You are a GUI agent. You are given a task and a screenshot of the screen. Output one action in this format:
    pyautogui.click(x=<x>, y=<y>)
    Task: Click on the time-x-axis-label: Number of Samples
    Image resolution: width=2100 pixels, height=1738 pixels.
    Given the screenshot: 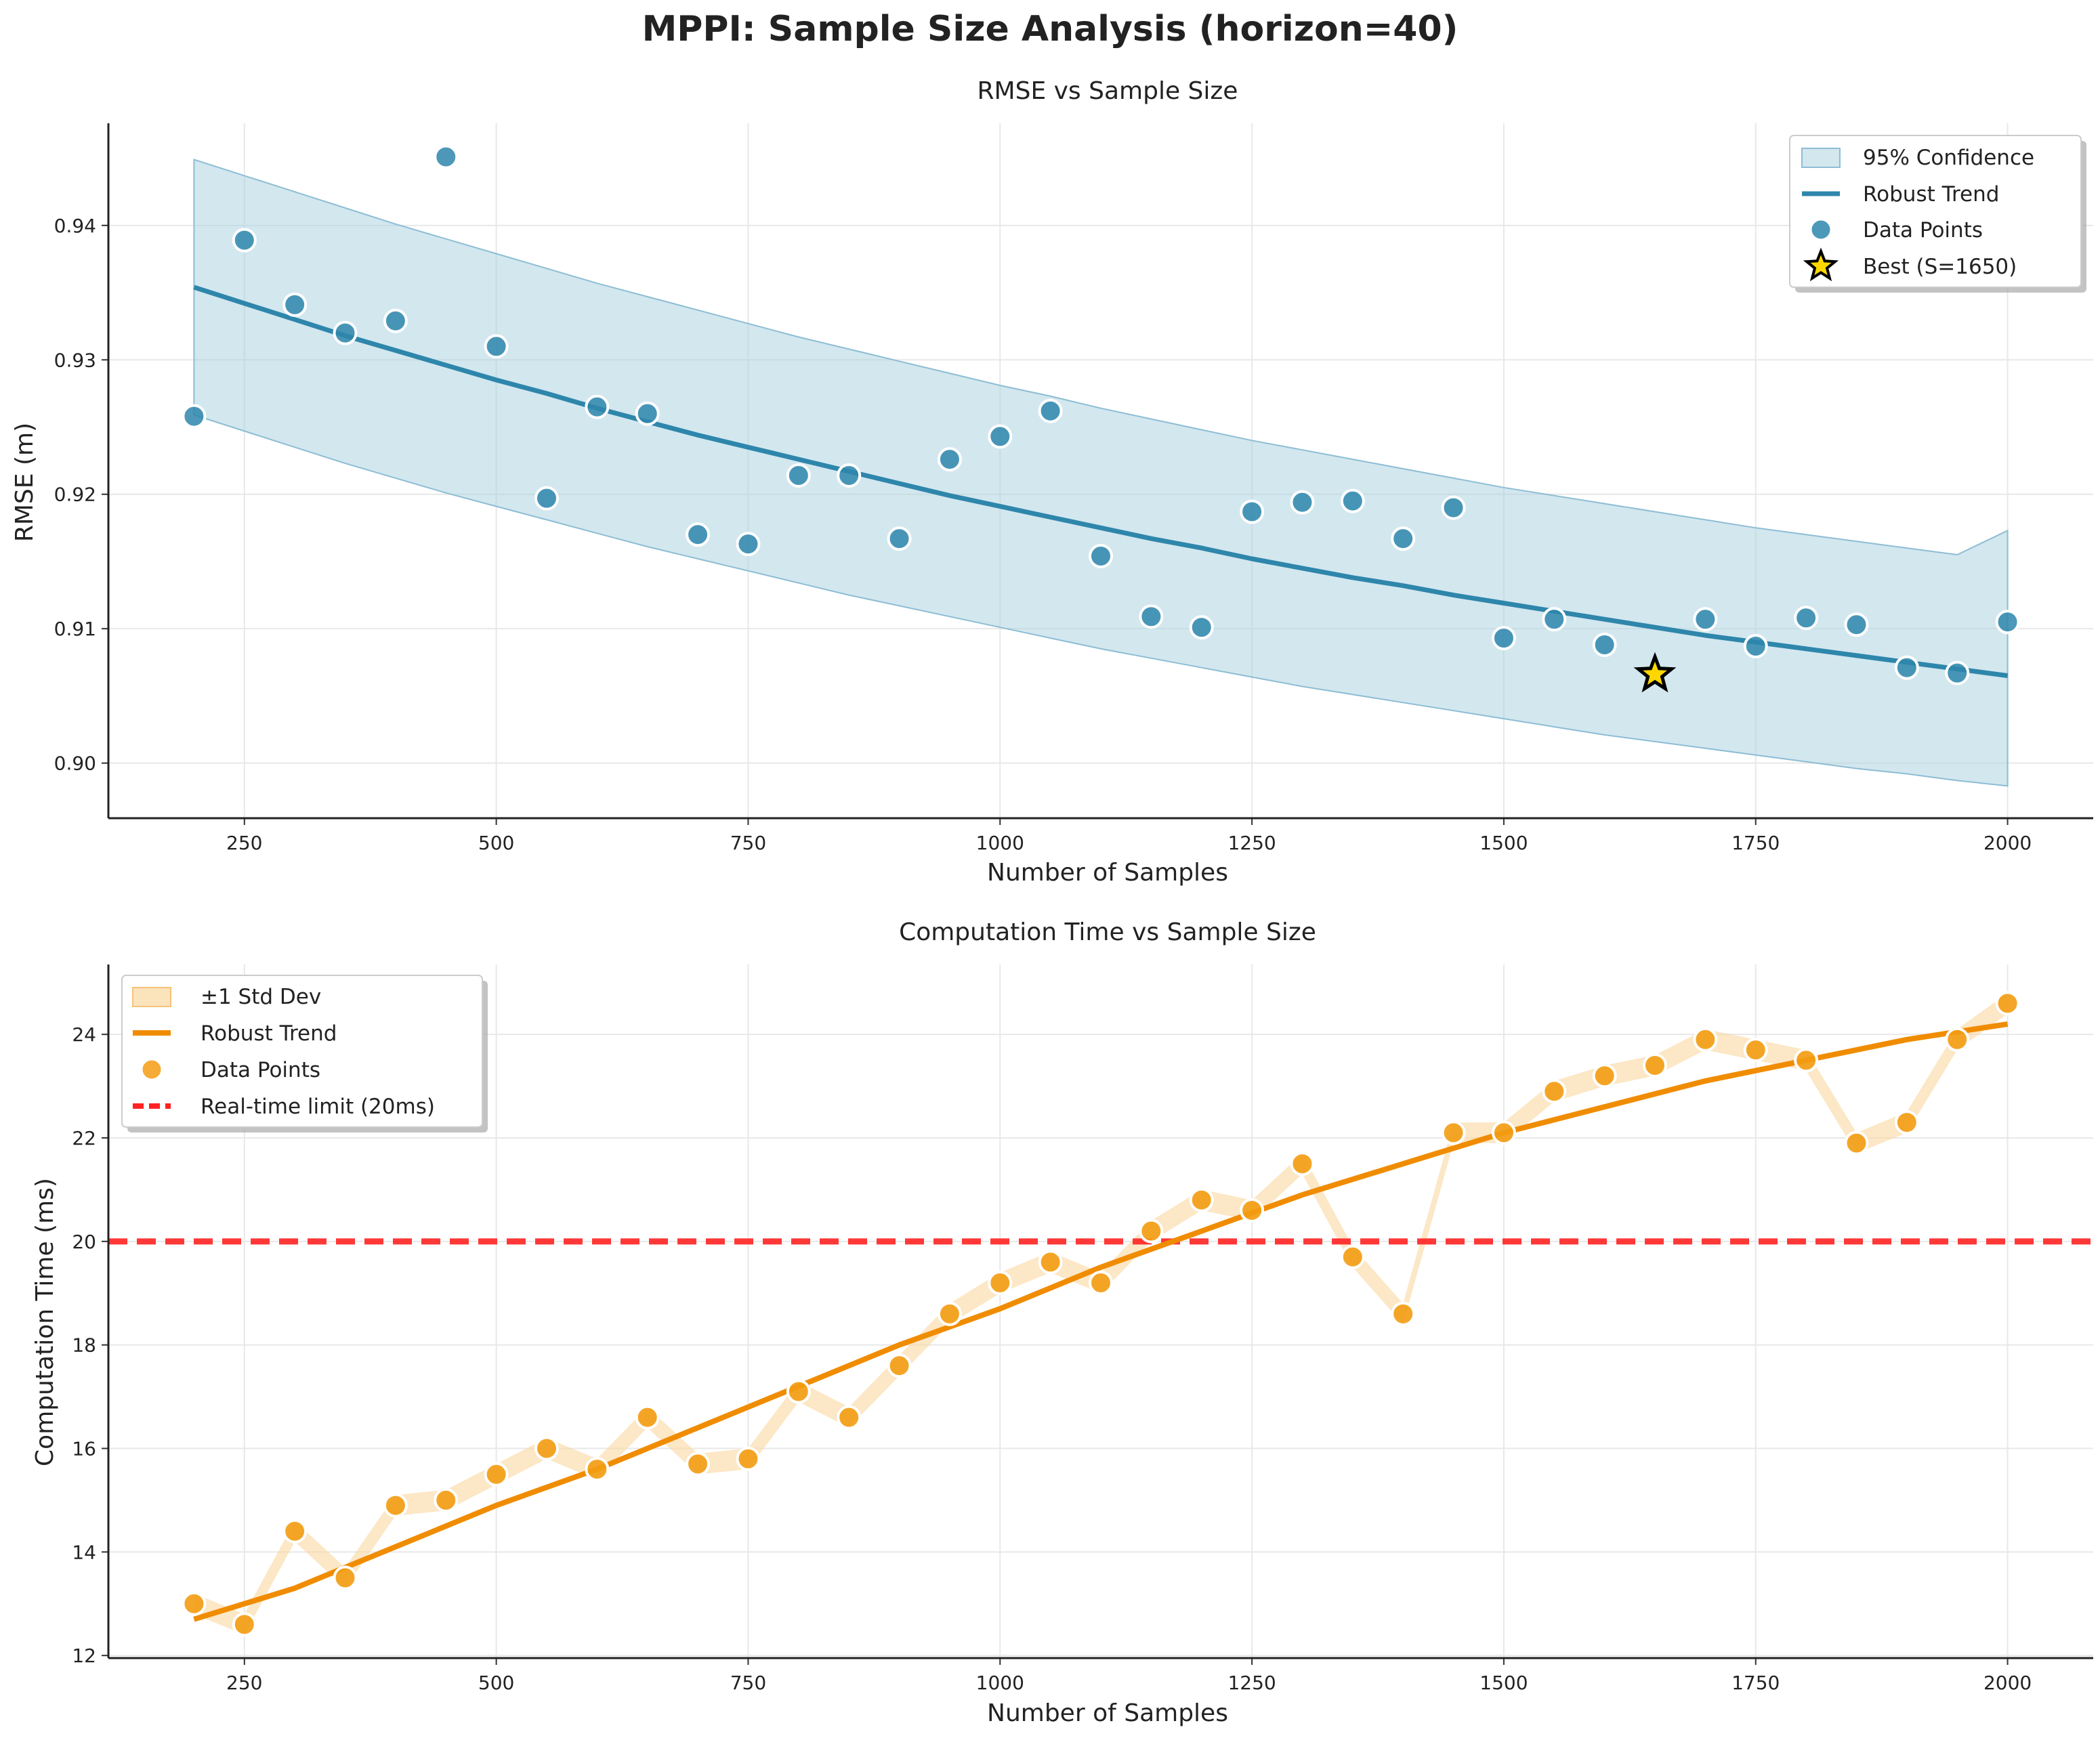 What is the action you would take?
    pyautogui.click(x=1107, y=1713)
    